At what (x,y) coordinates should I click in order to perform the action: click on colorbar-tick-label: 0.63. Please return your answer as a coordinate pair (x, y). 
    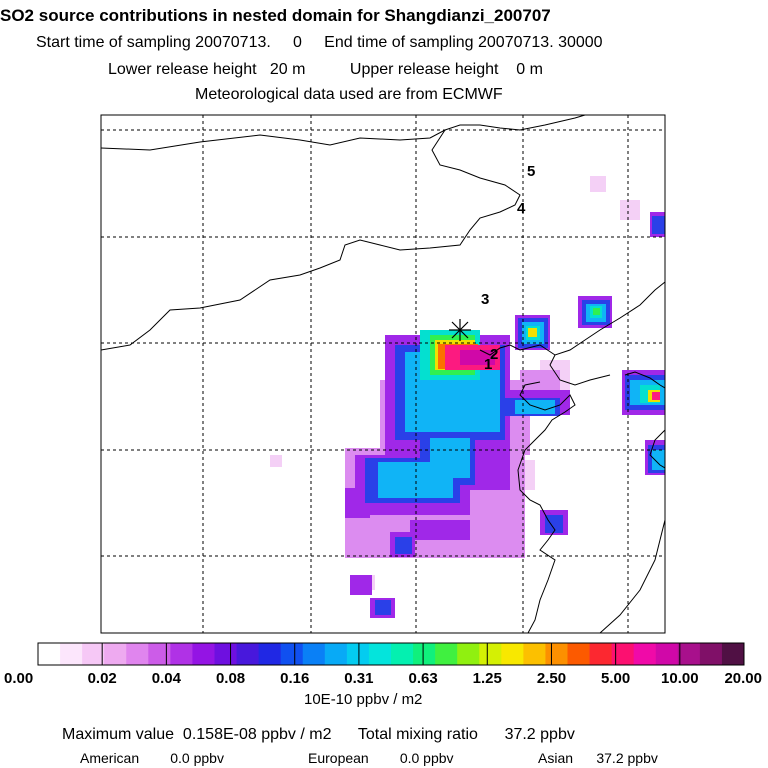
    Looking at the image, I should click on (422, 678).